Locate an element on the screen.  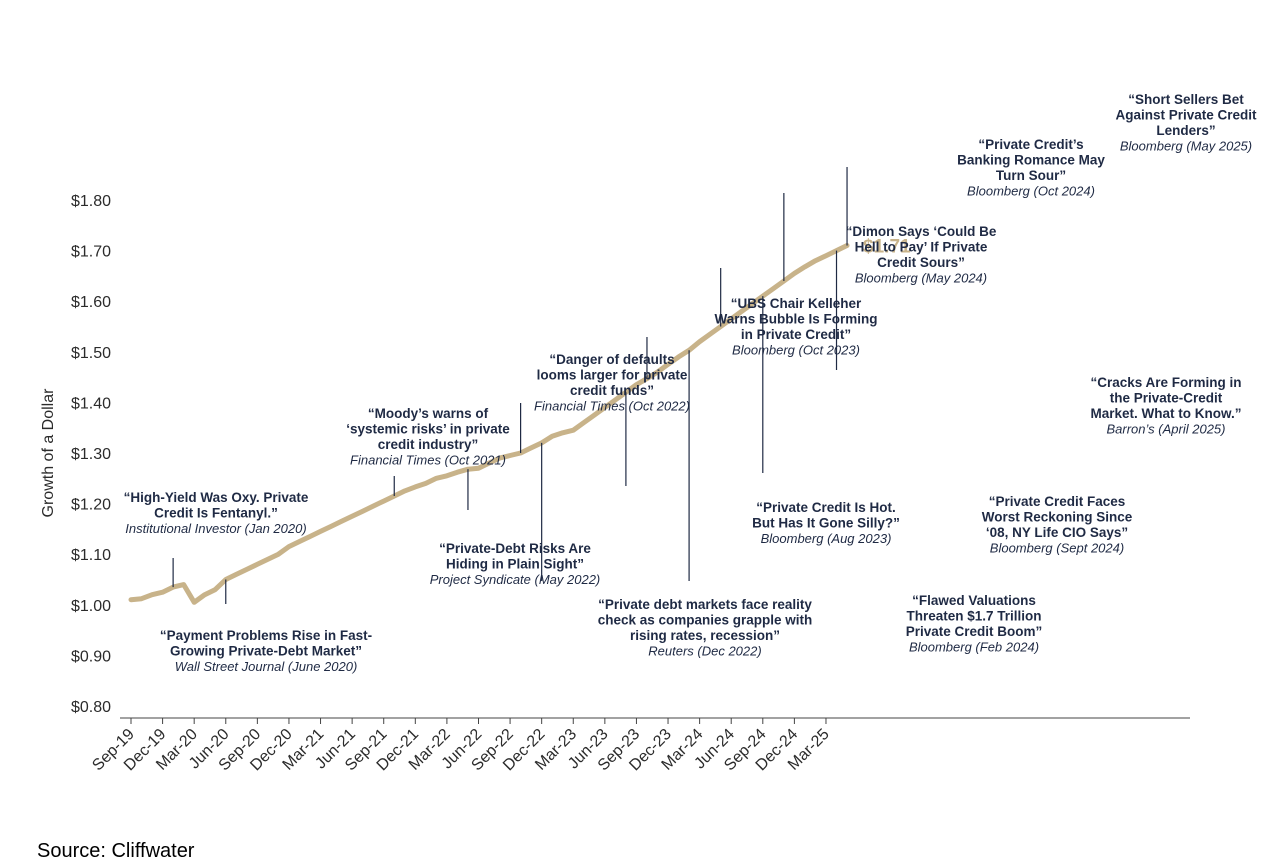
annotation-headline: “Private Credit’s is located at coordinates (1030, 144).